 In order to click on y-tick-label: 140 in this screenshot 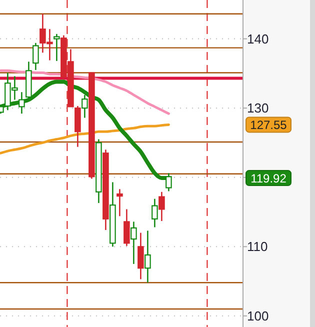, I will do `click(258, 38)`.